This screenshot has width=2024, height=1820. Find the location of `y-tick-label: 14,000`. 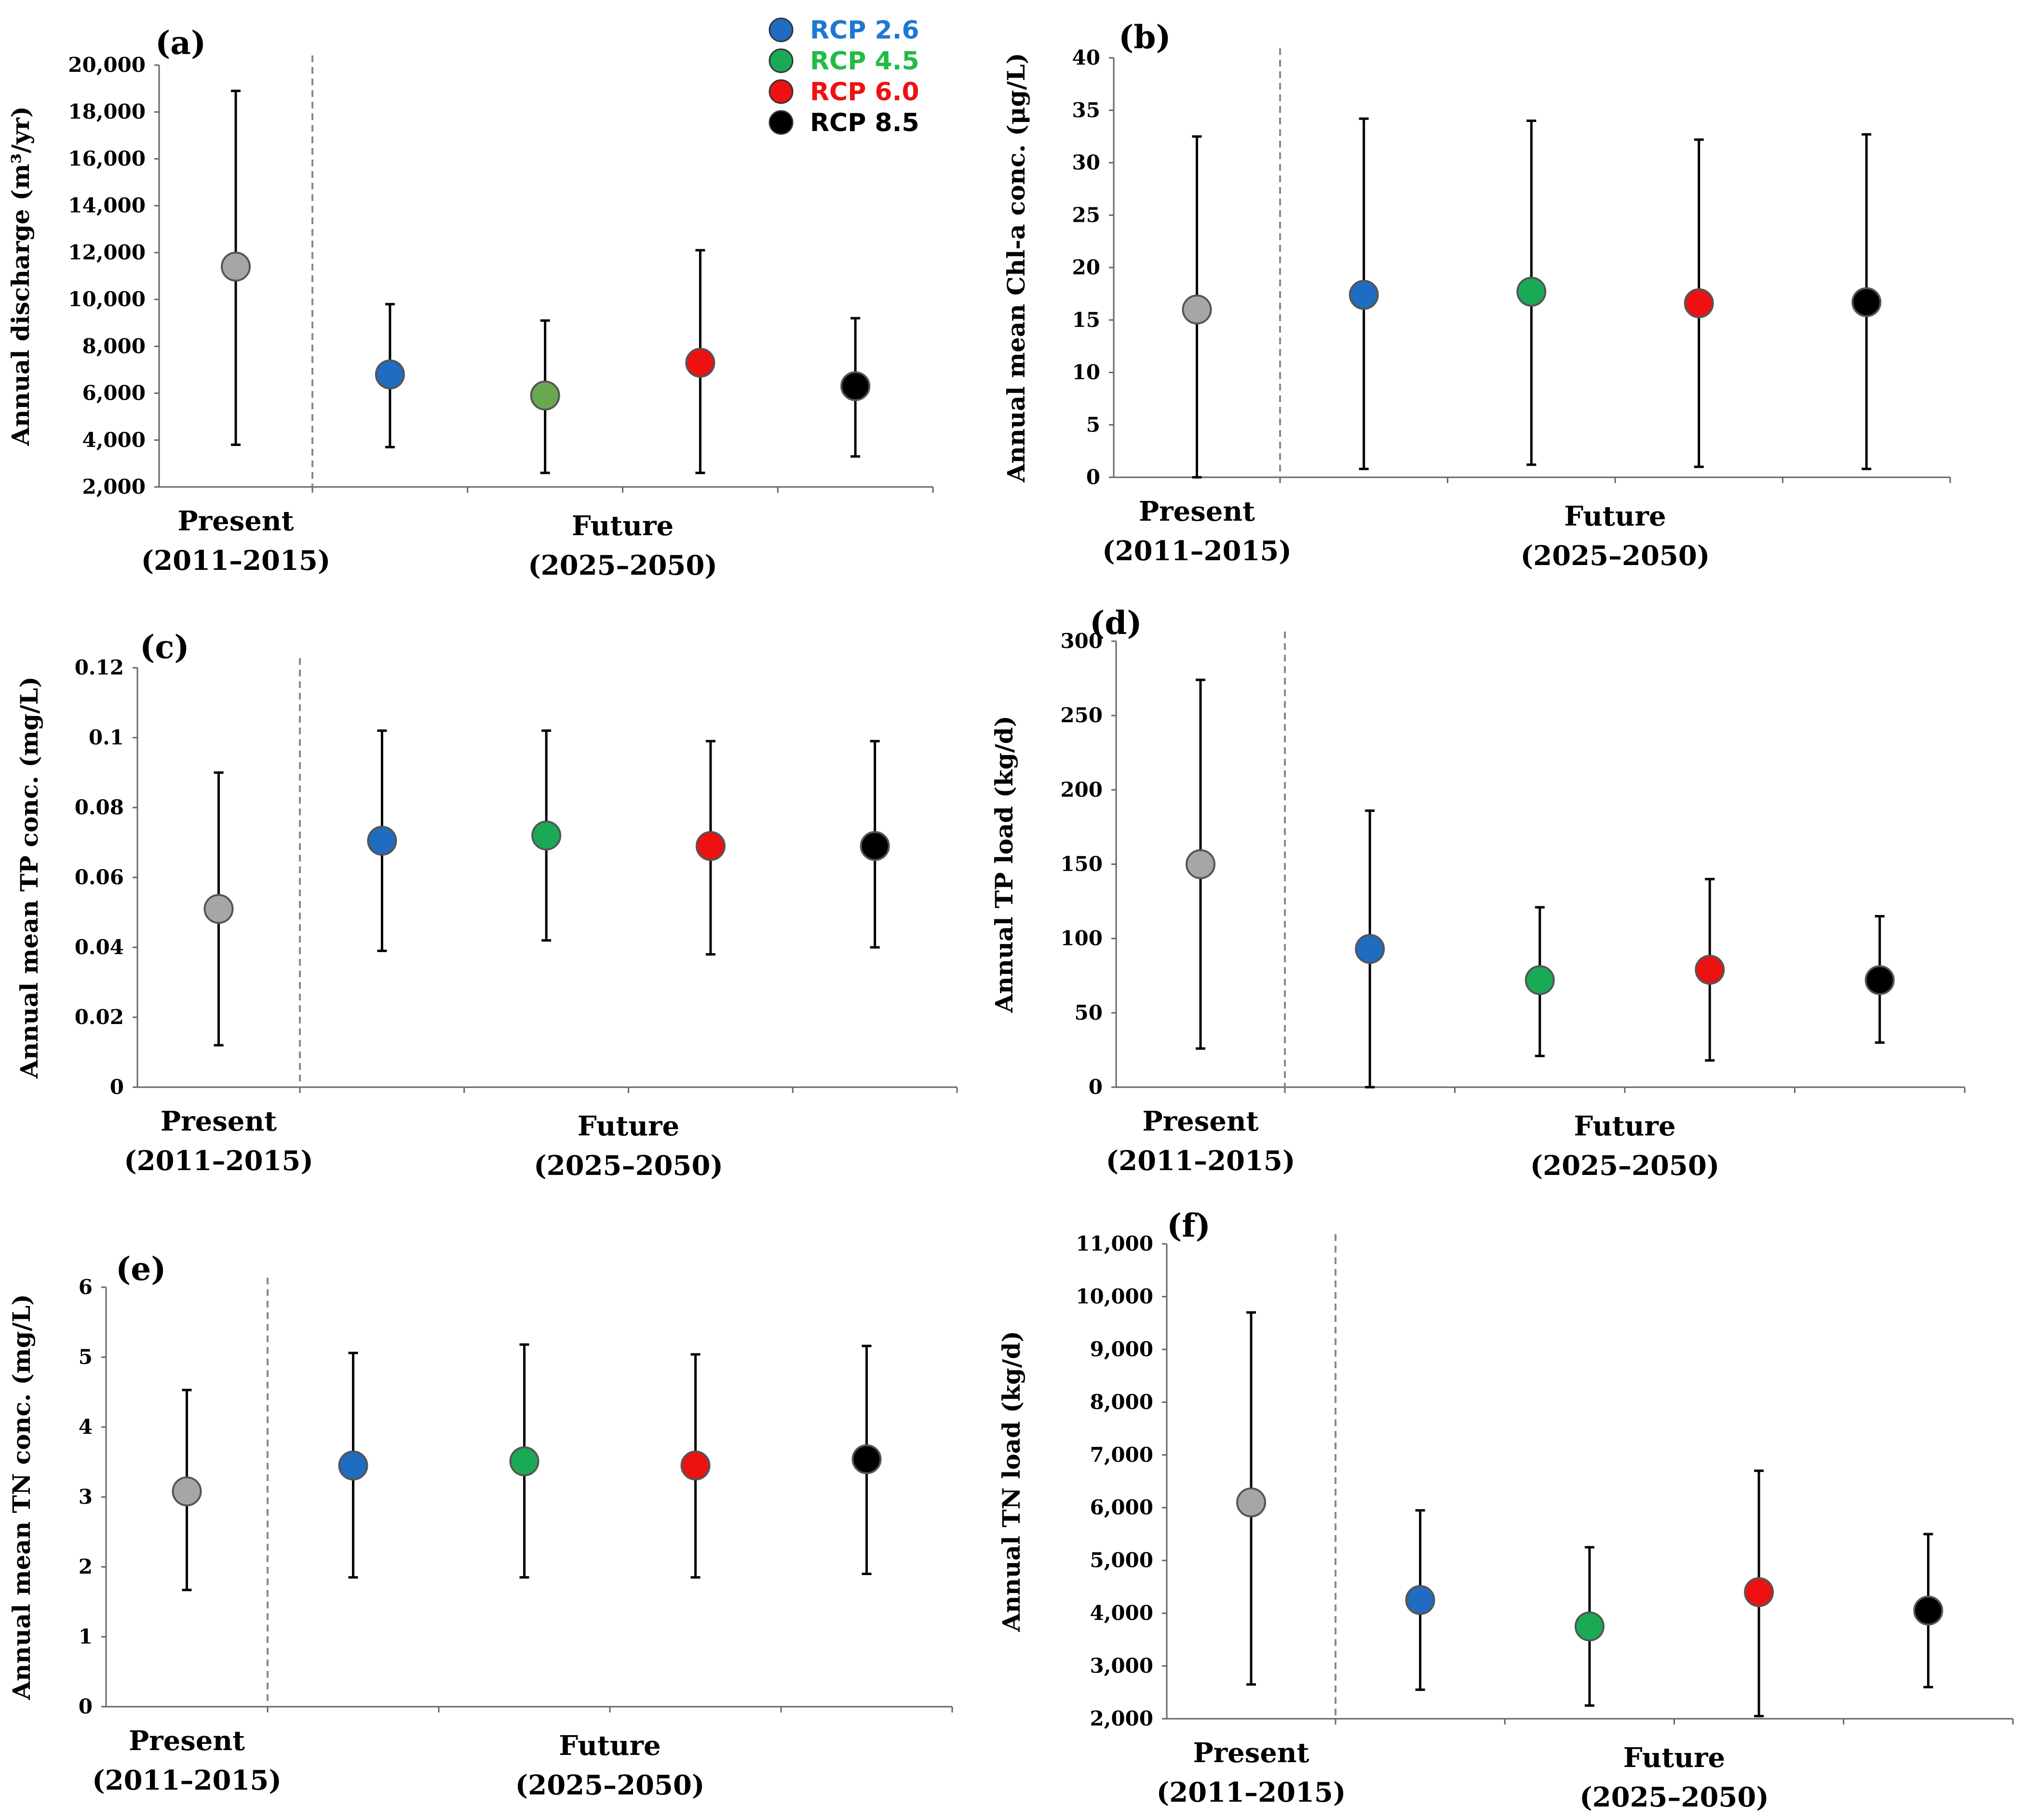

y-tick-label: 14,000 is located at coordinates (107, 205).